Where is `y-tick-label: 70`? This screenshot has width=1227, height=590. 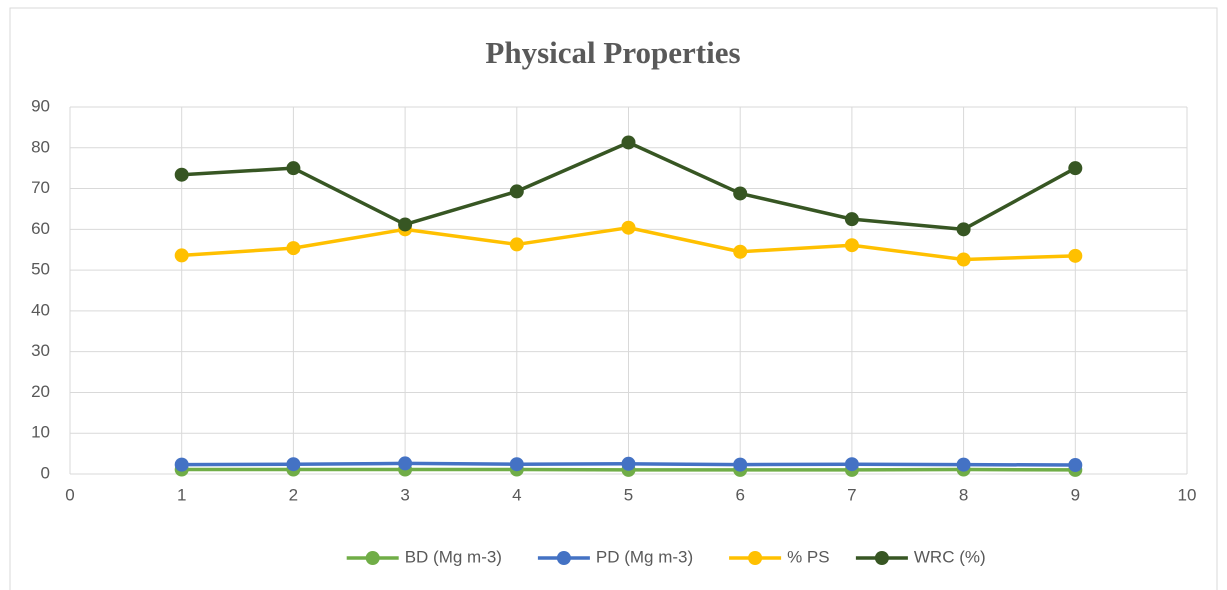 y-tick-label: 70 is located at coordinates (40, 187).